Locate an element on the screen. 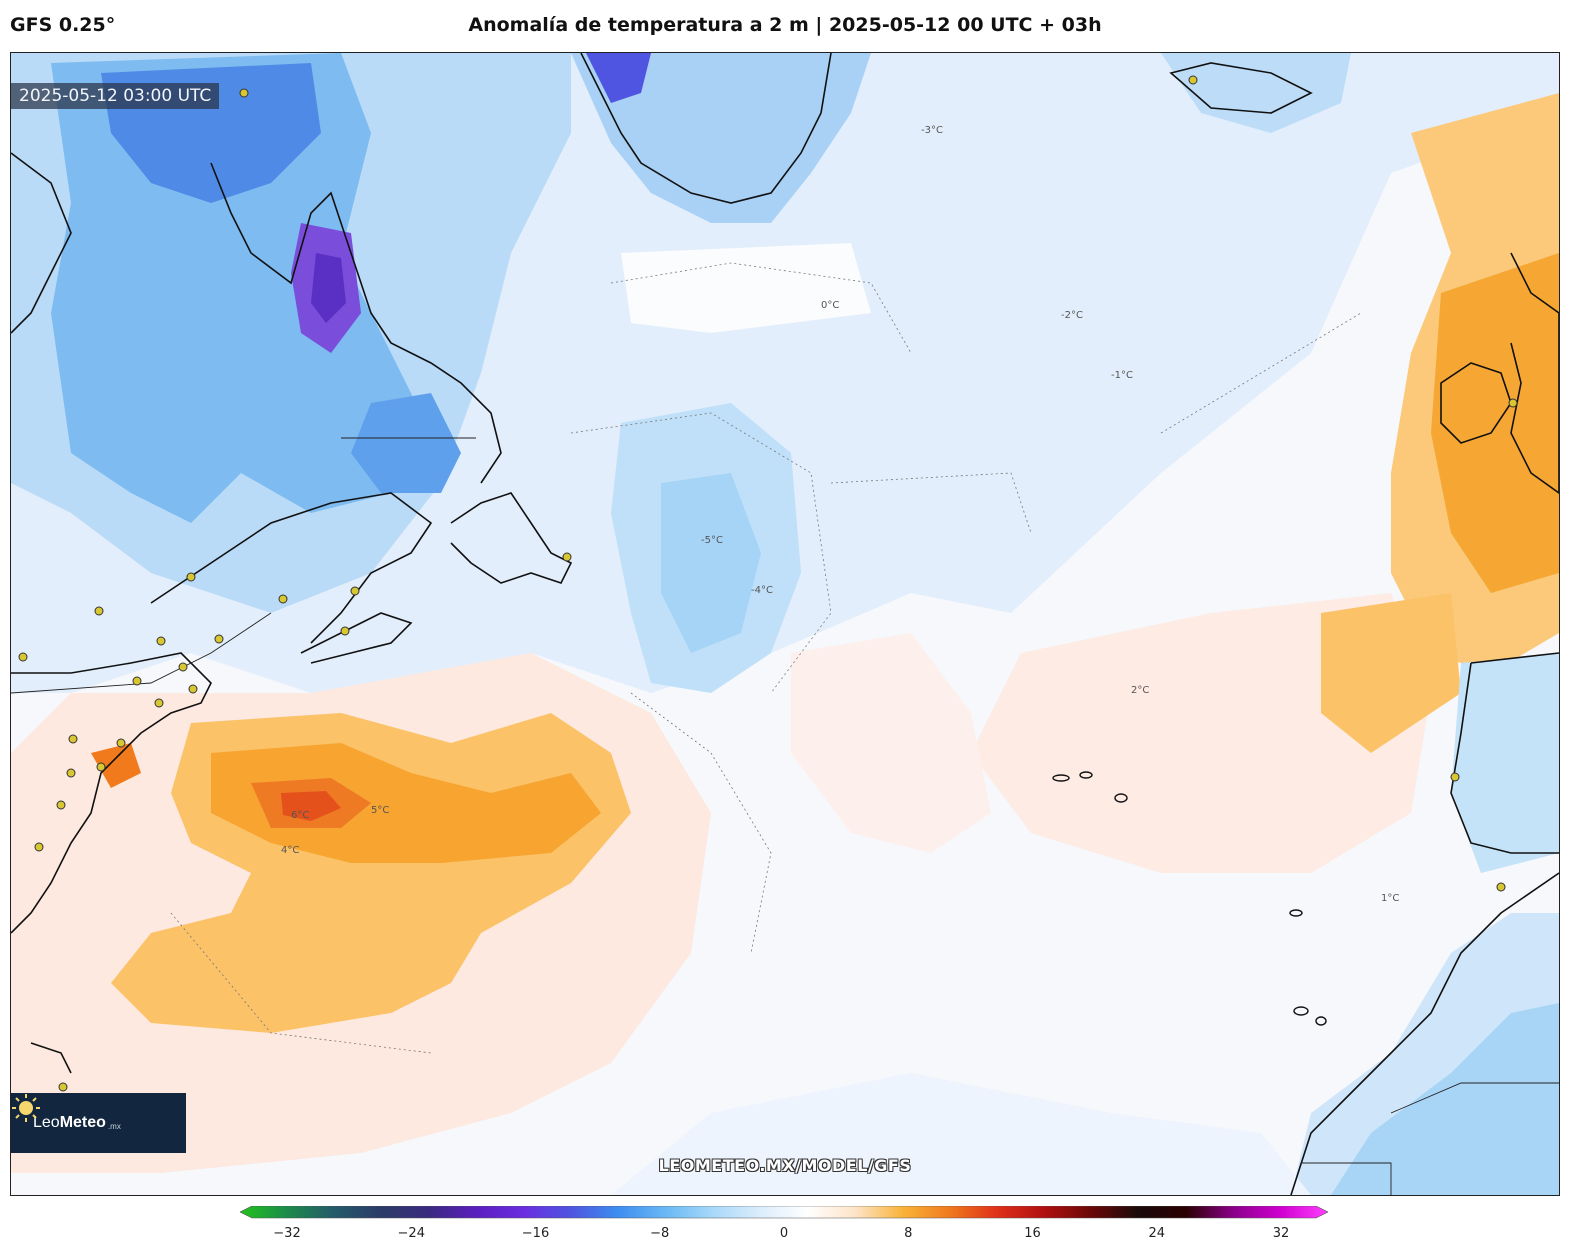  contour-label: -1°C is located at coordinates (1122, 375).